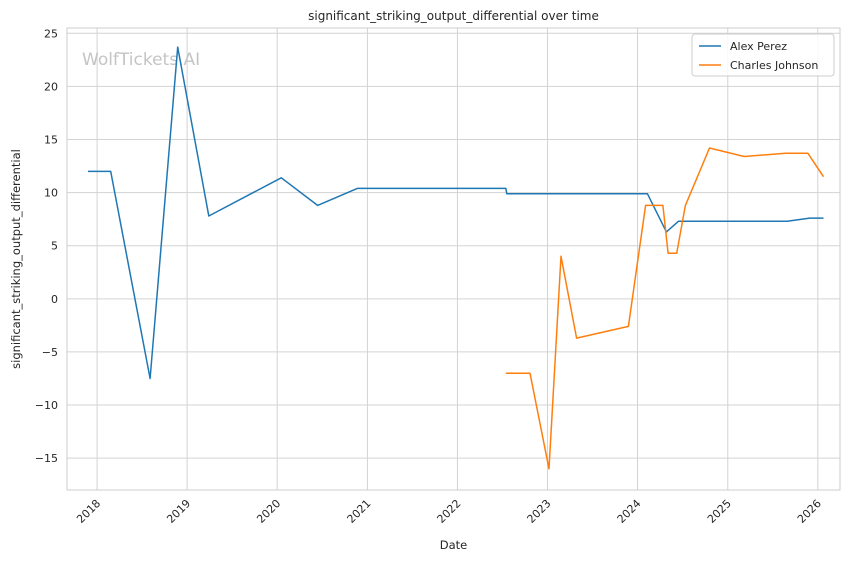  I want to click on y-tick-label: 0, so click(54, 299).